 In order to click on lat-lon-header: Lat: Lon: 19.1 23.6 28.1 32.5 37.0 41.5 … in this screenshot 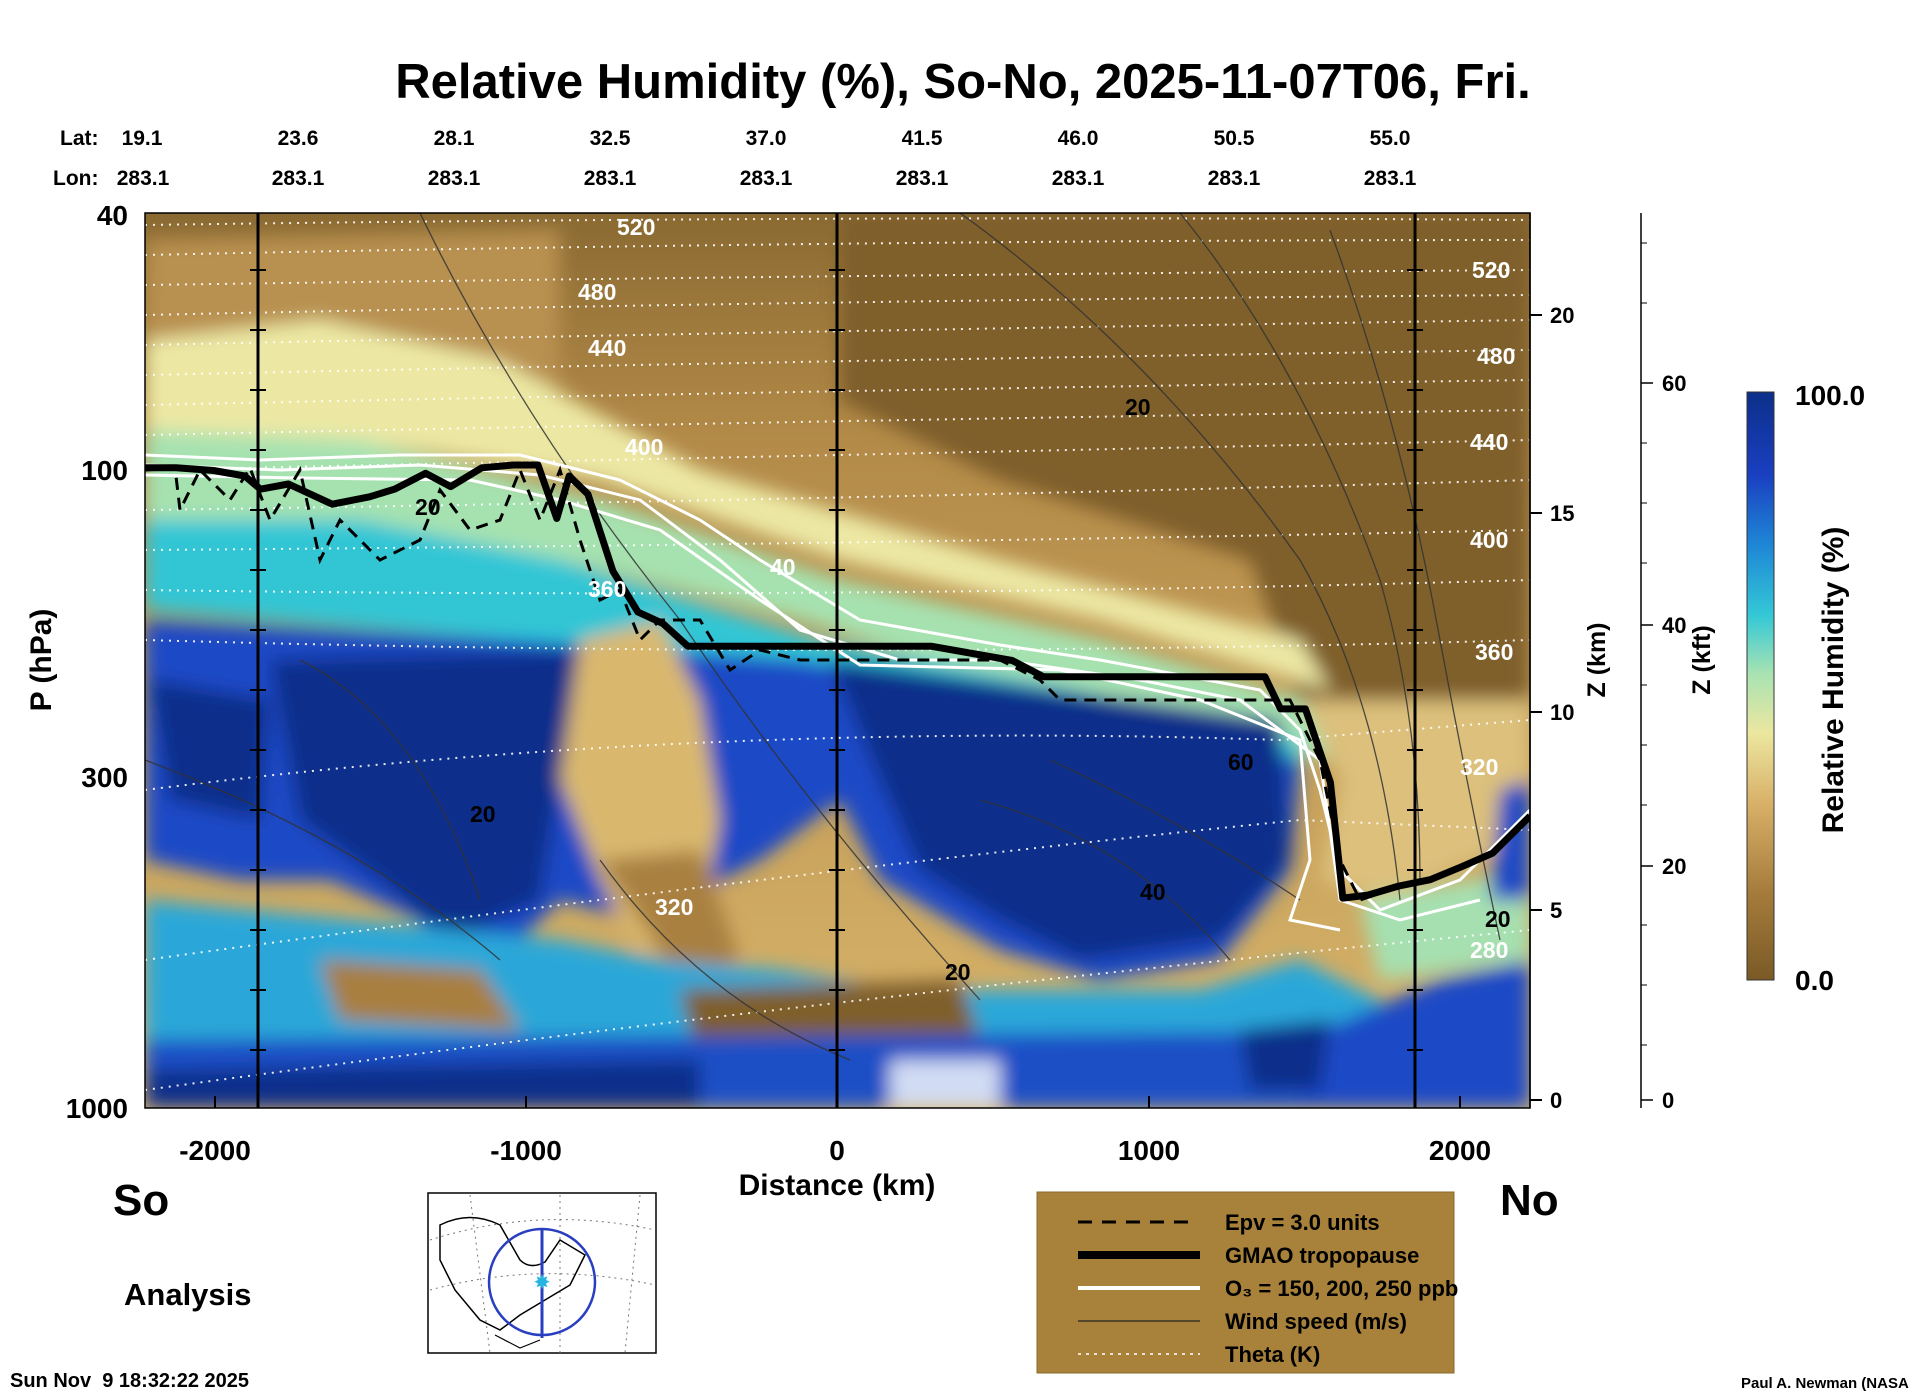, I will do `click(735, 158)`.